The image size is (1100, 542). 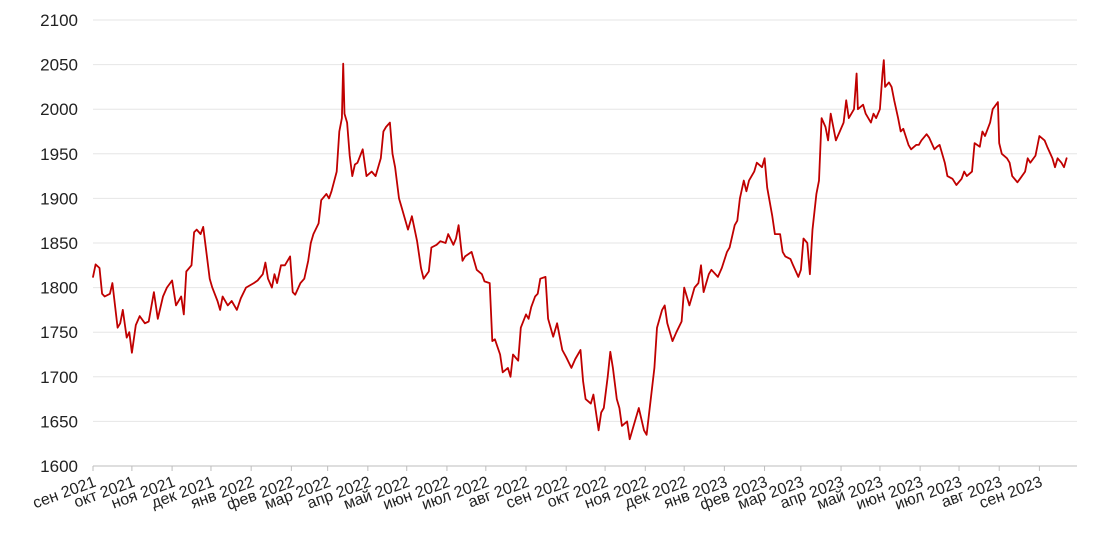 I want to click on y-tick-label: 2000, so click(x=59, y=109).